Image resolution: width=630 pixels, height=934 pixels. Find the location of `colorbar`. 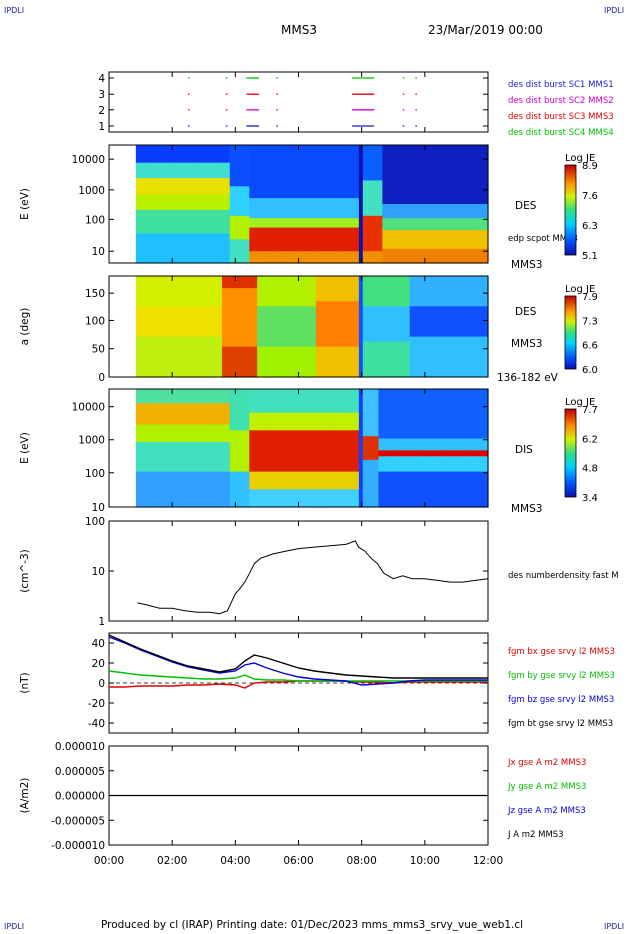

colorbar is located at coordinates (570, 453).